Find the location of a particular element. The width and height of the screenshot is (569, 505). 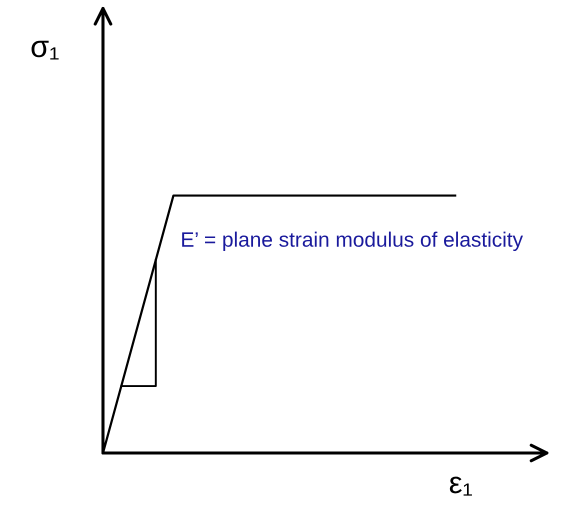

annotation: E’ = plane strain modulus of elasticity is located at coordinates (352, 242).